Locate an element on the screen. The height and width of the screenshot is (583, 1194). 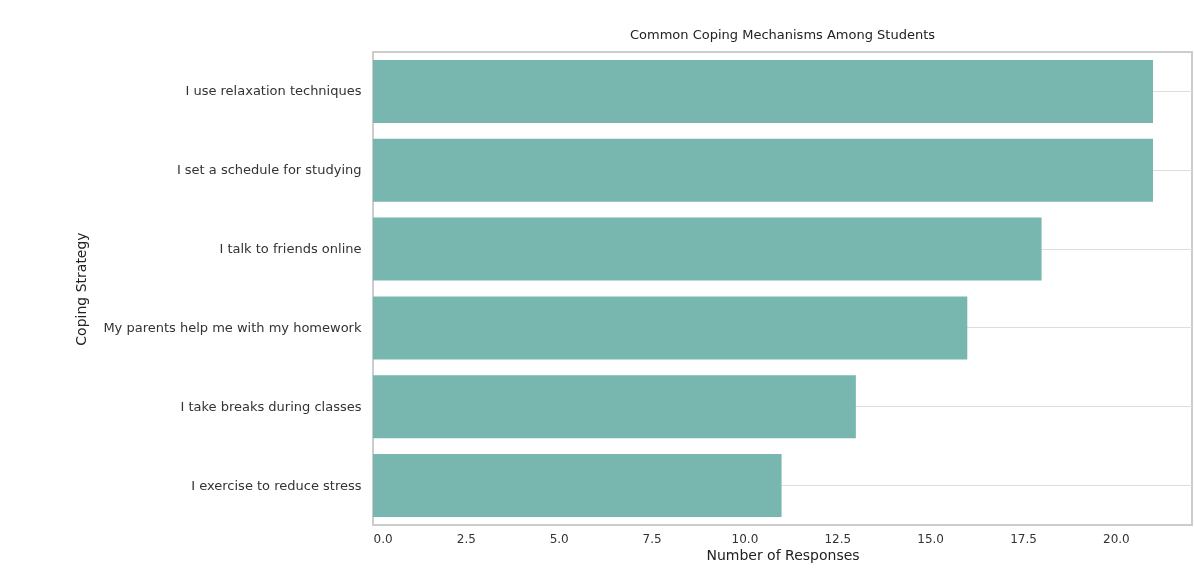
y-tick-label: I exercise to reduce stress is located at coordinates (276, 485).